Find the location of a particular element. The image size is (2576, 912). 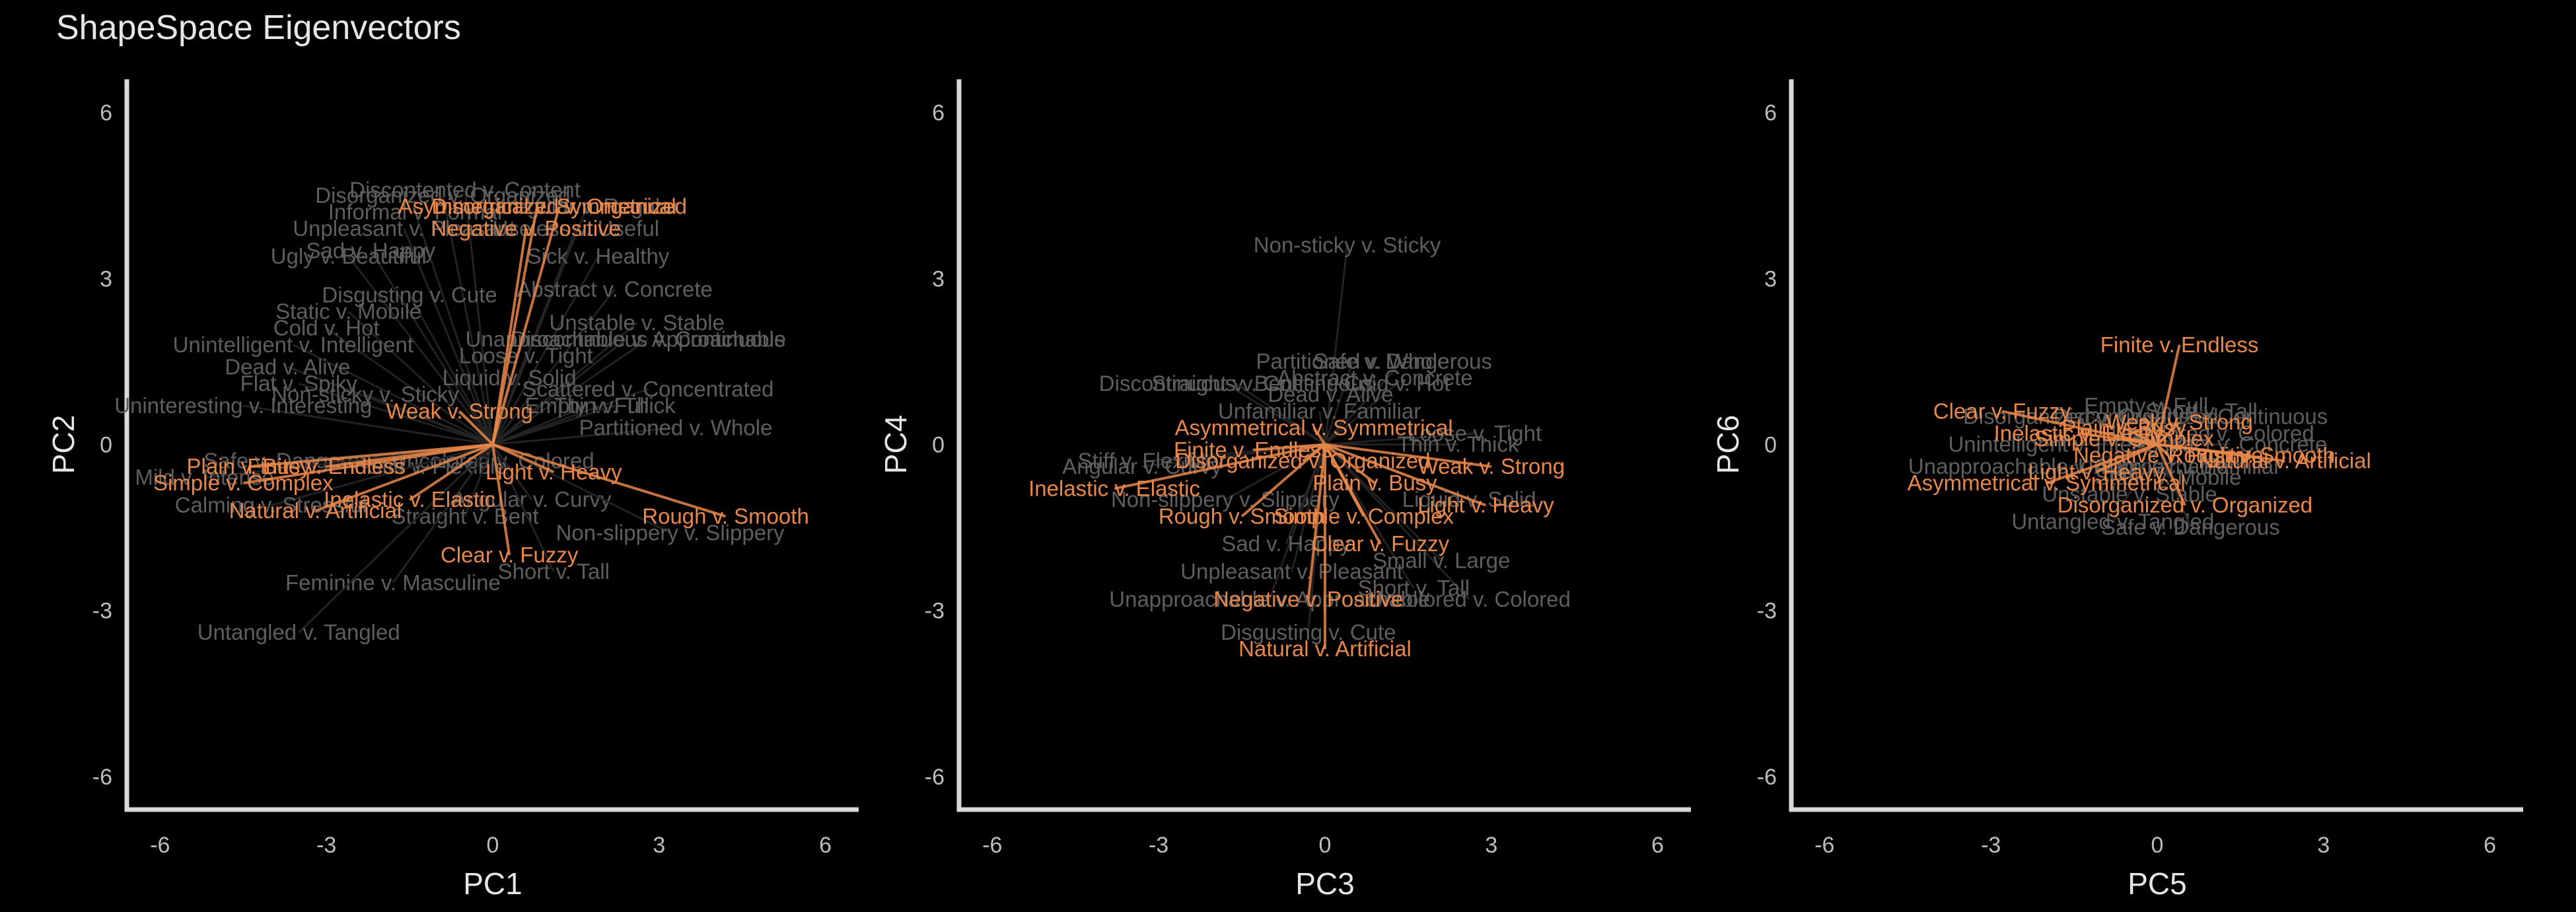

vector-label-angular-v-curvy: Angular v. Curvy is located at coordinates (1142, 466).